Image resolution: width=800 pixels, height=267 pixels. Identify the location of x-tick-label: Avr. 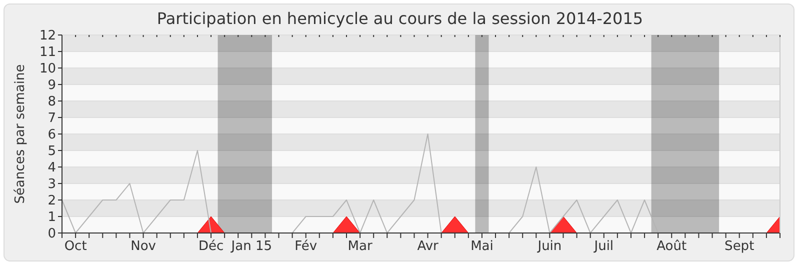
(428, 246).